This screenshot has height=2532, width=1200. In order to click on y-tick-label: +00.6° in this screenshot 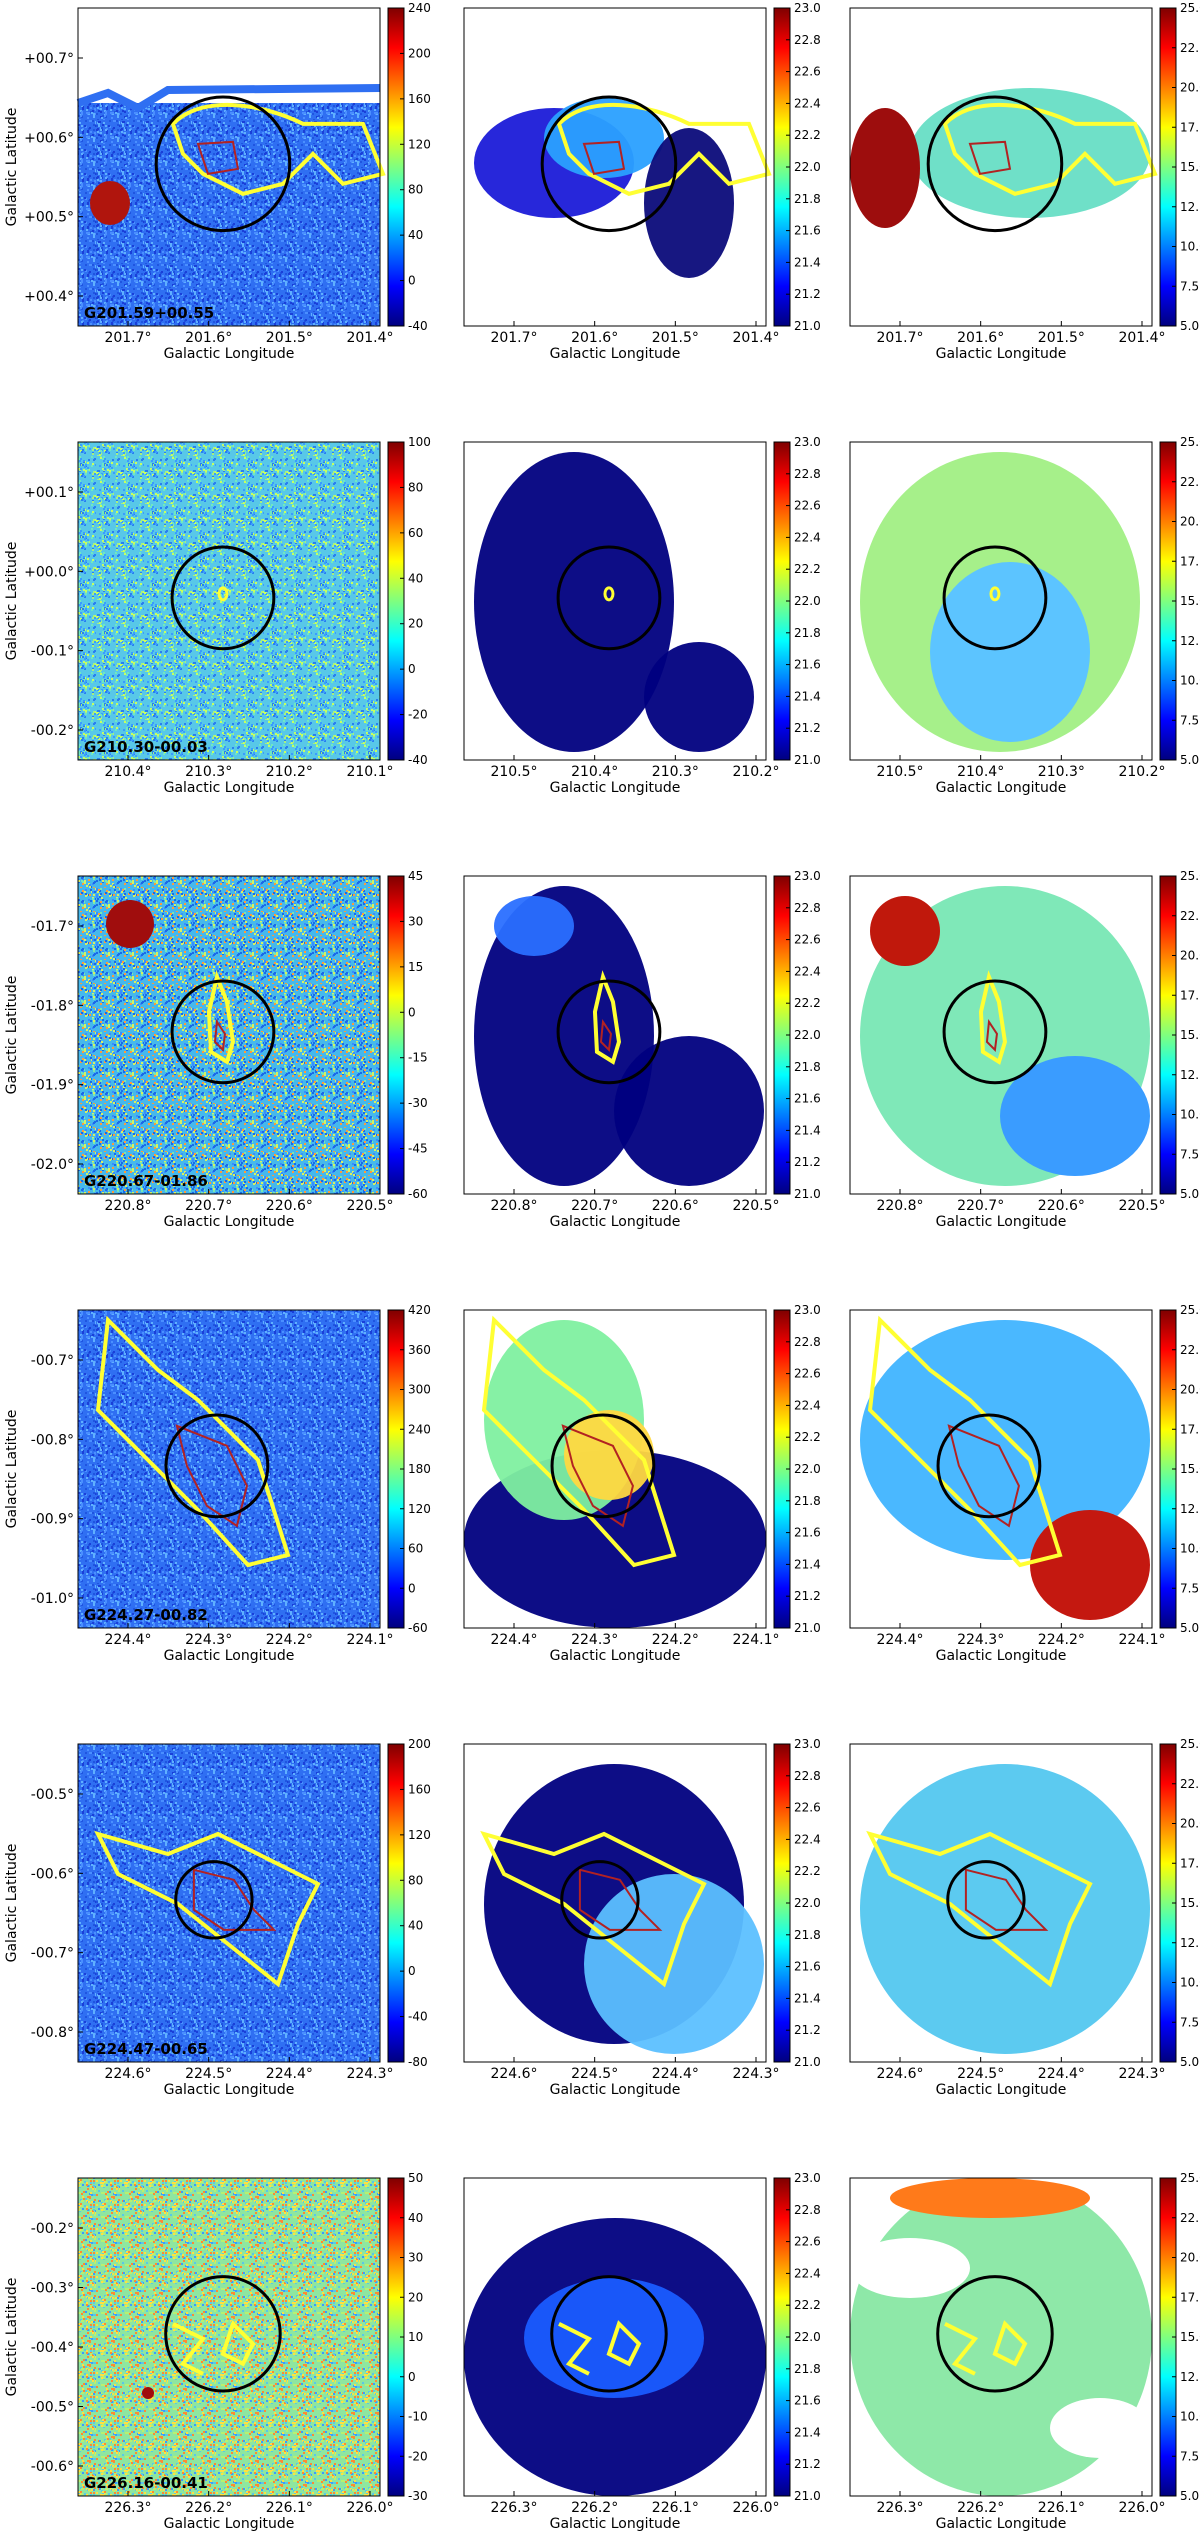, I will do `click(49, 138)`.